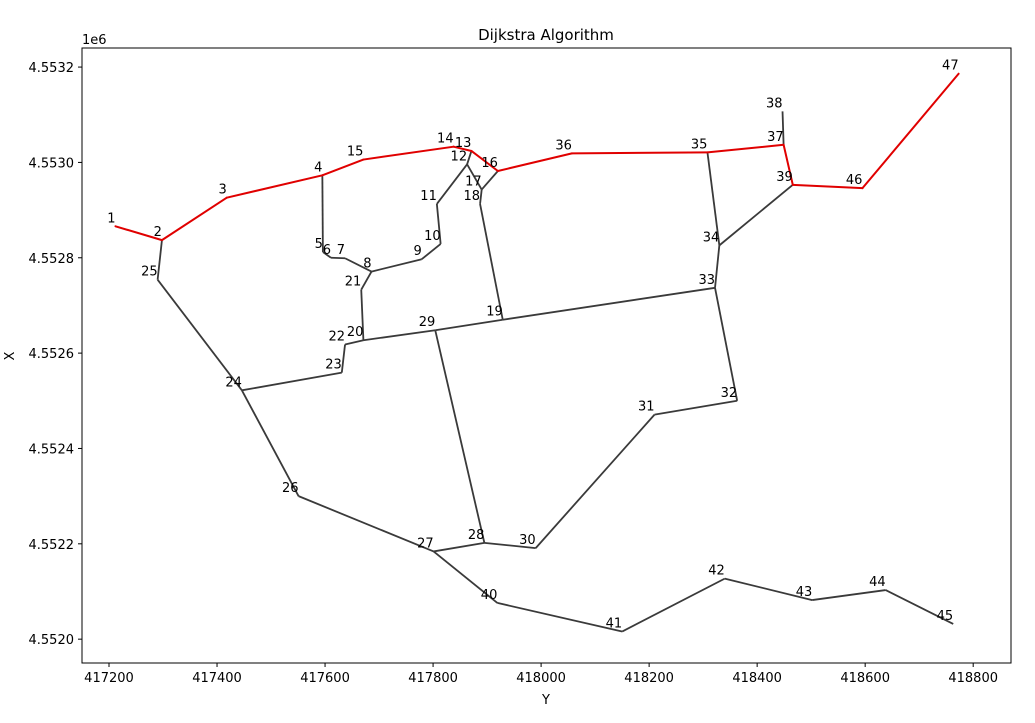 Image resolution: width=1035 pixels, height=723 pixels. I want to click on node-label-31: 31, so click(646, 407).